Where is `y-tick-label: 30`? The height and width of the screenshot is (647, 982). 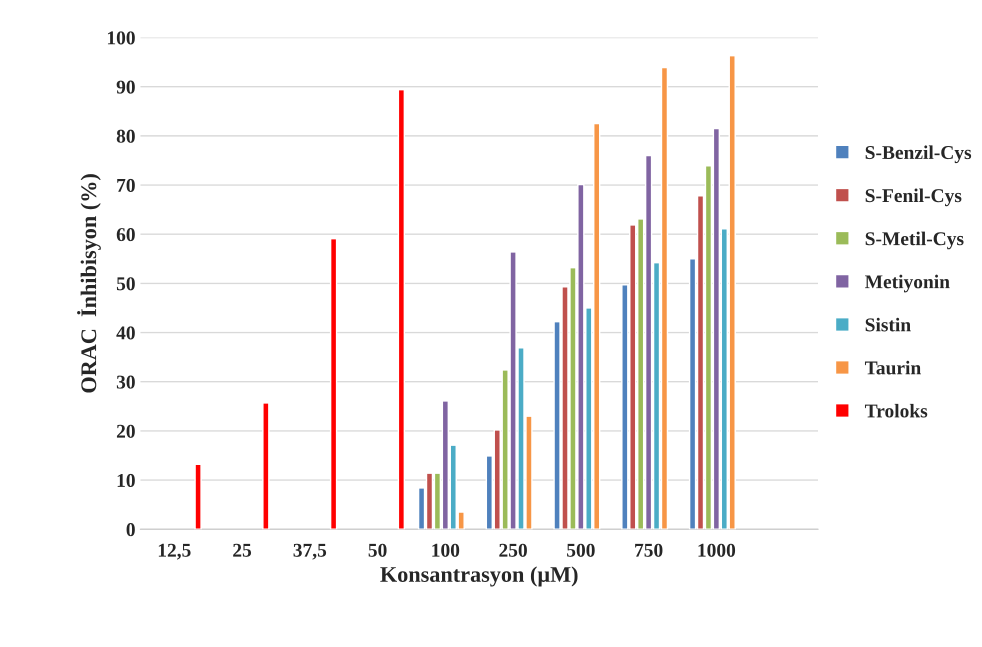 y-tick-label: 30 is located at coordinates (125, 382).